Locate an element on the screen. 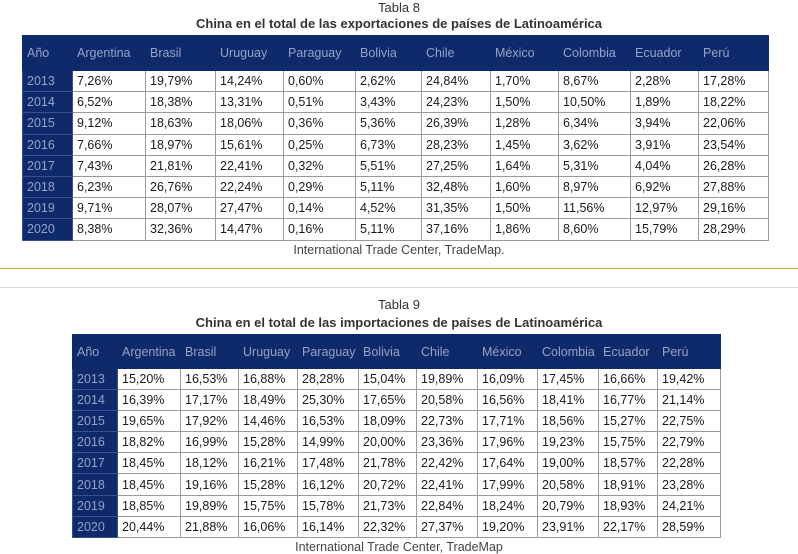  value-cell: 22,79% is located at coordinates (689, 442).